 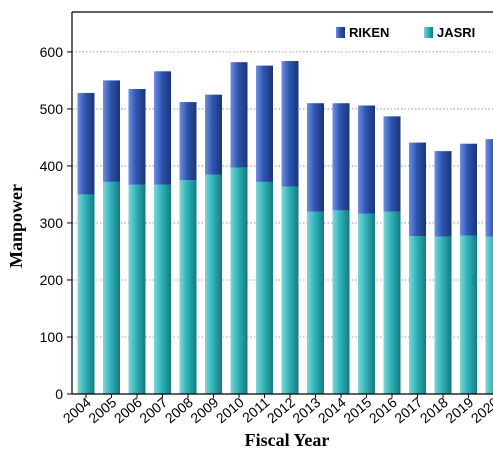 I want to click on y-tick-label: 500, so click(x=52, y=109).